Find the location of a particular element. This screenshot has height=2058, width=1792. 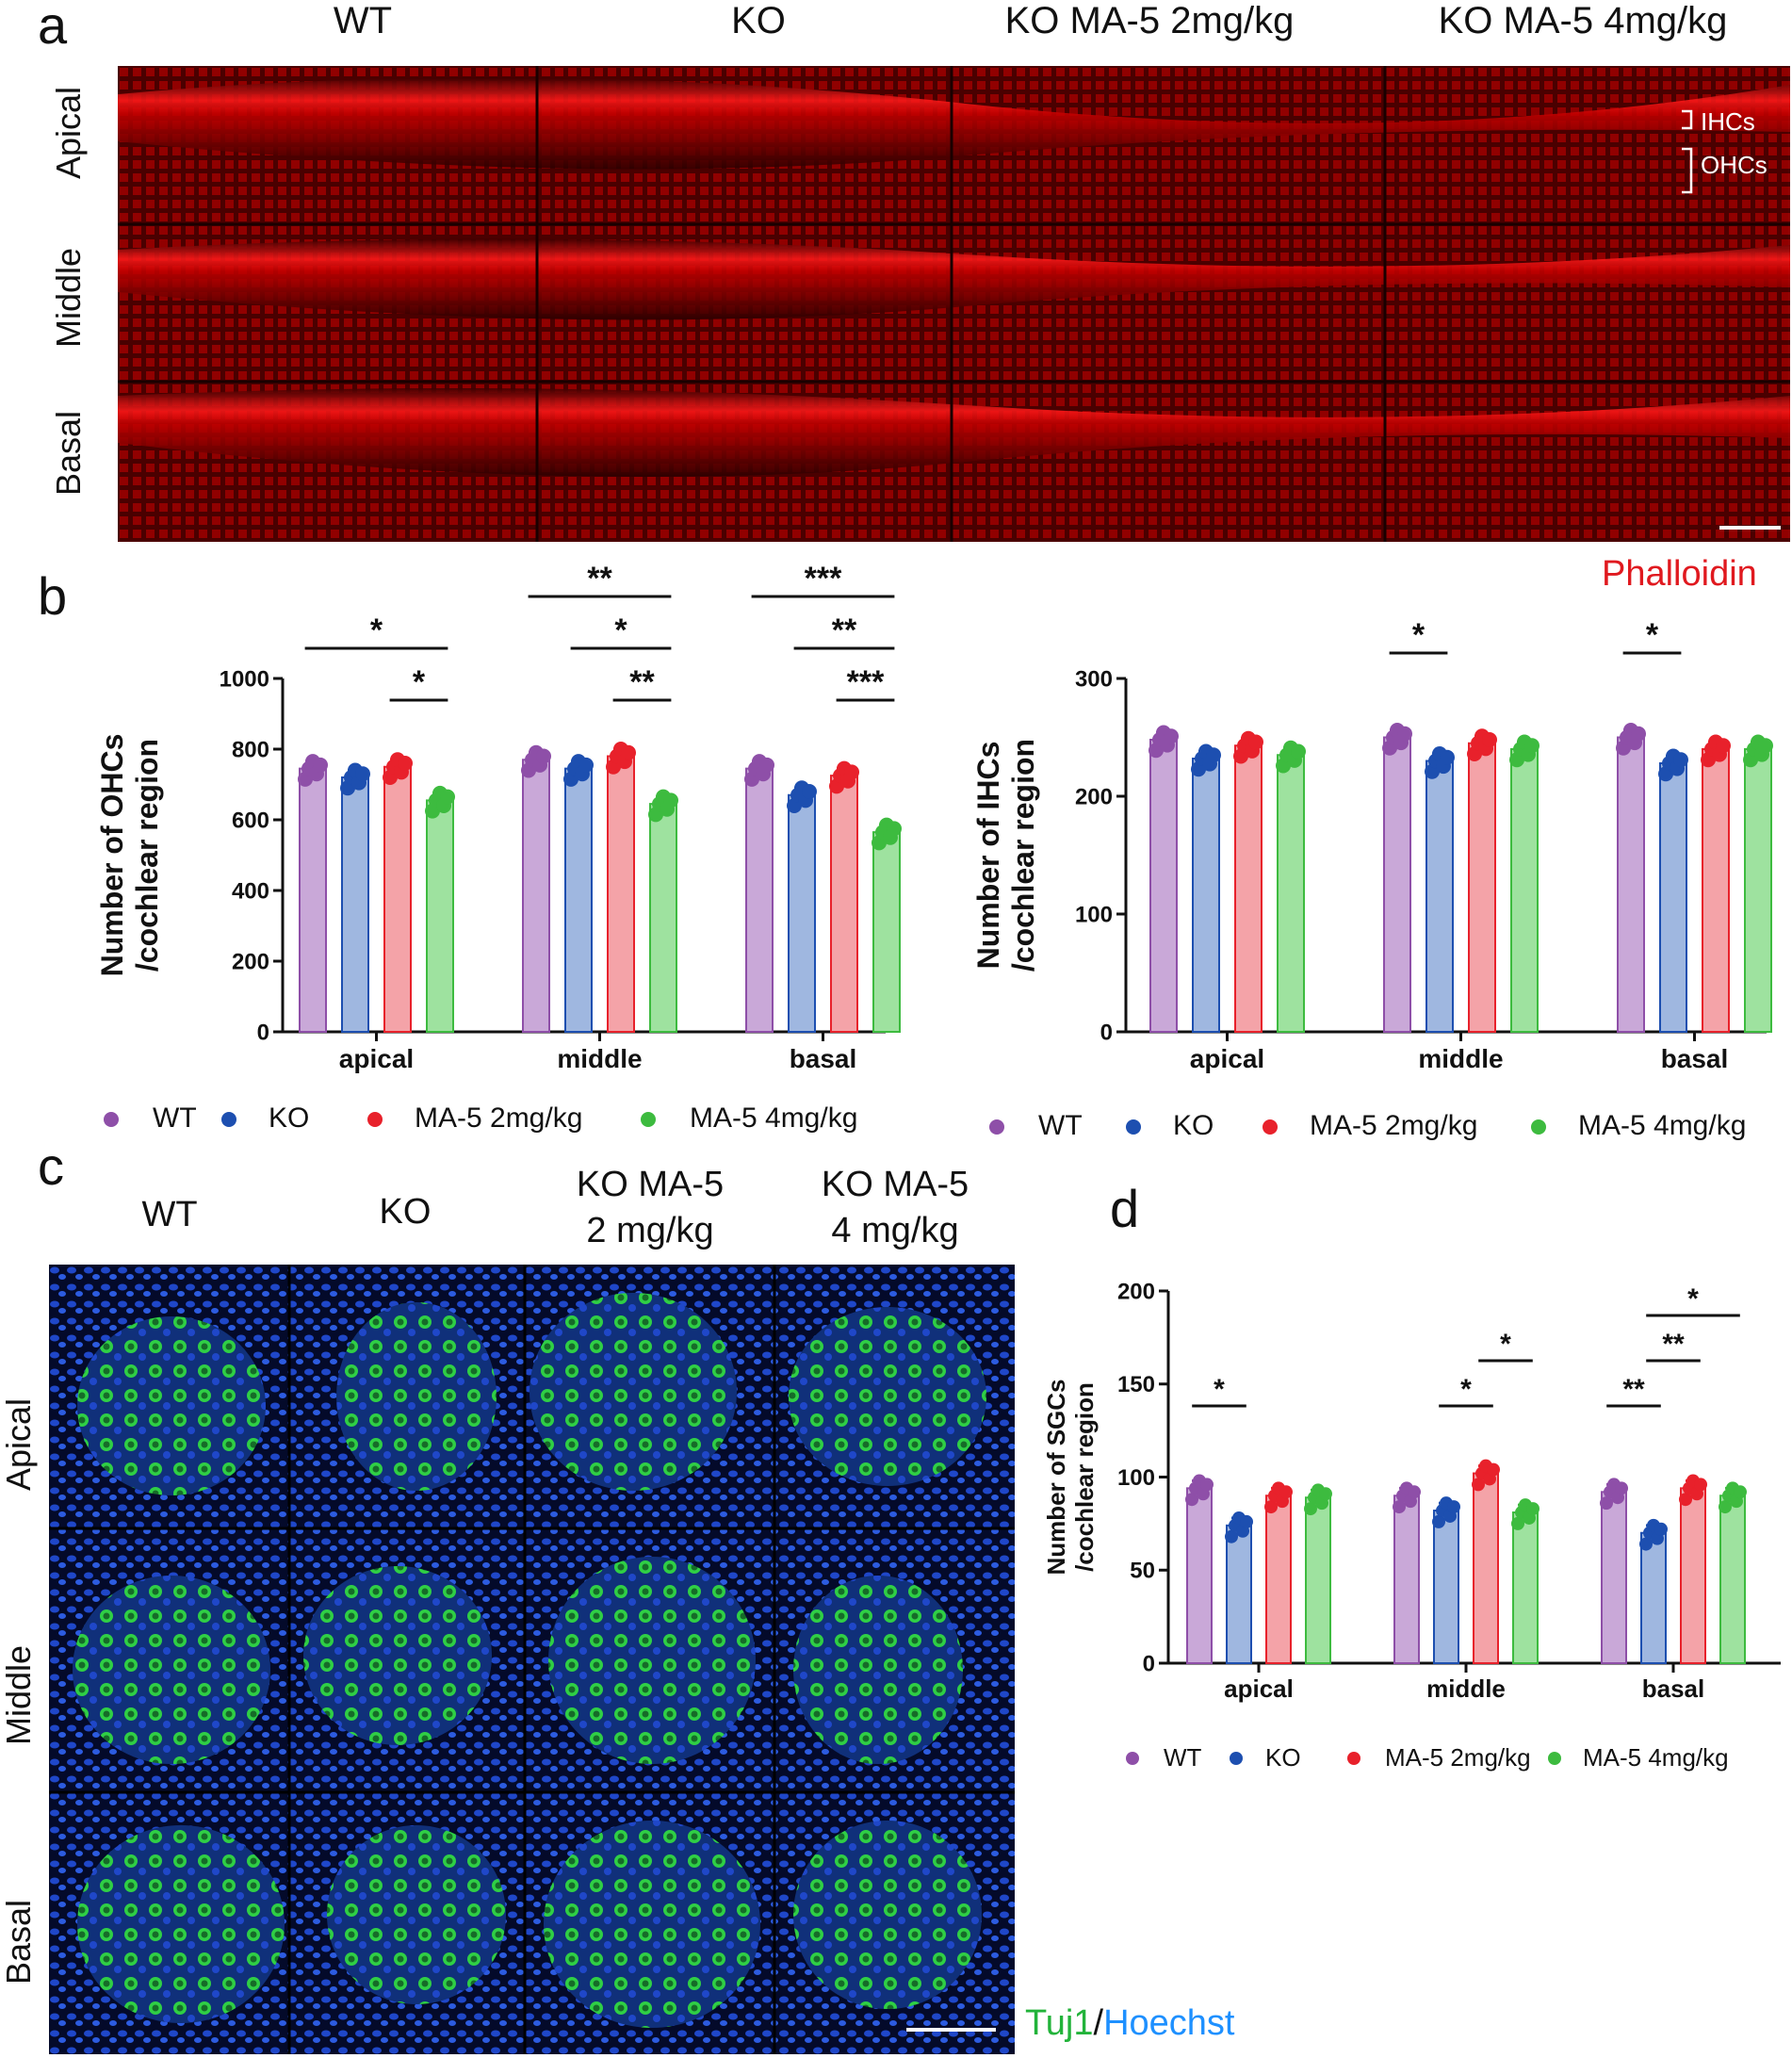

legend-ma5-2-marker is located at coordinates (1270, 1127).